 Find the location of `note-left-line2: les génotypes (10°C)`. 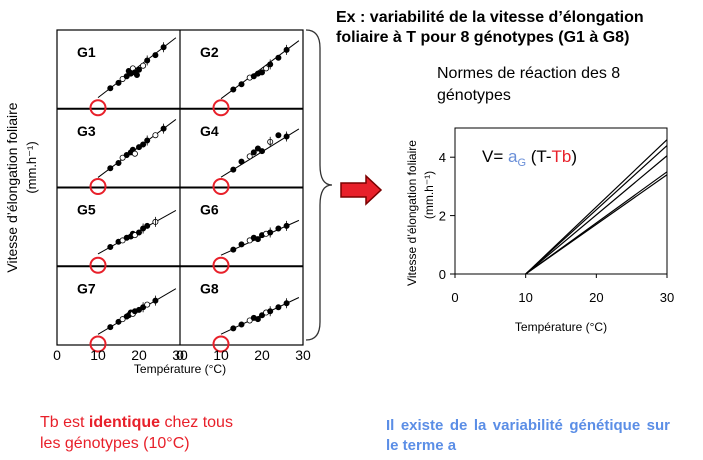

note-left-line2: les génotypes (10°C) is located at coordinates (115, 443).